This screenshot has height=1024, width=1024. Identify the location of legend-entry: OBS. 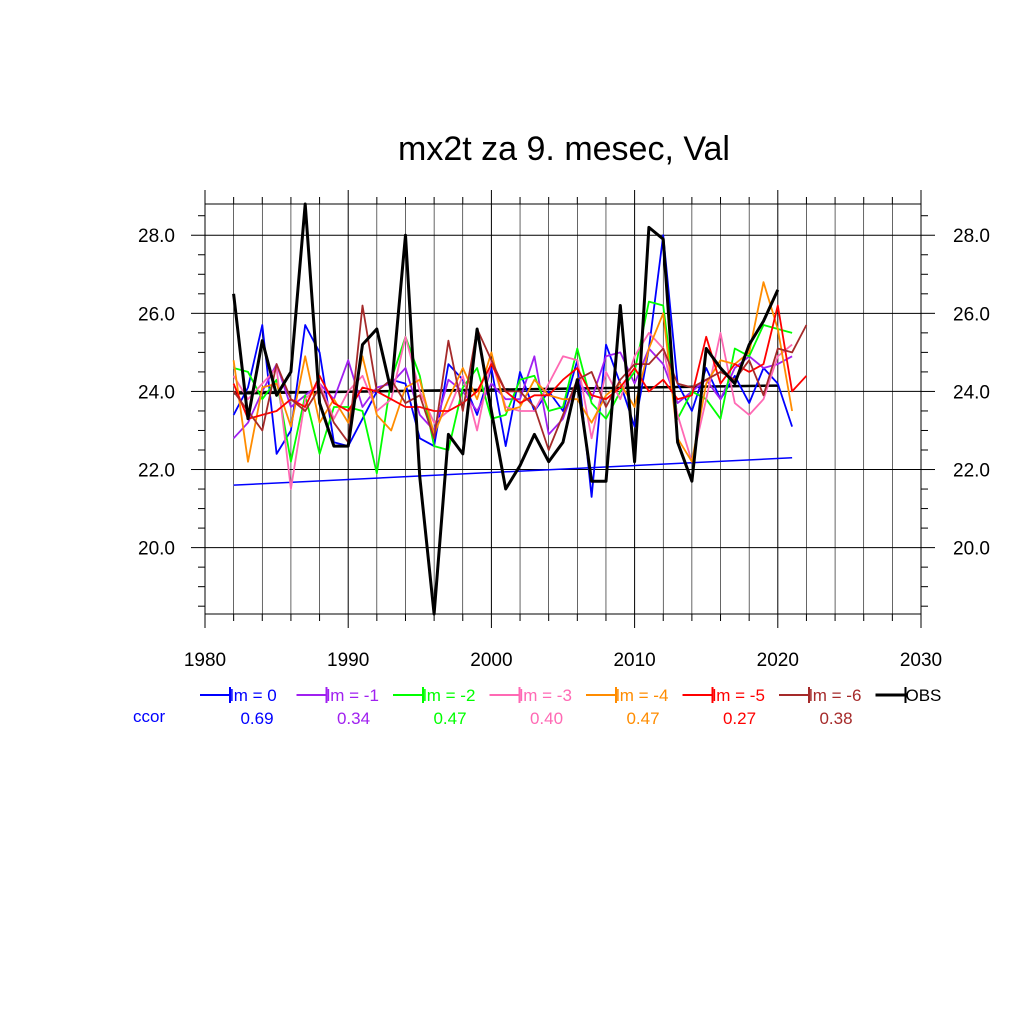
(924, 695).